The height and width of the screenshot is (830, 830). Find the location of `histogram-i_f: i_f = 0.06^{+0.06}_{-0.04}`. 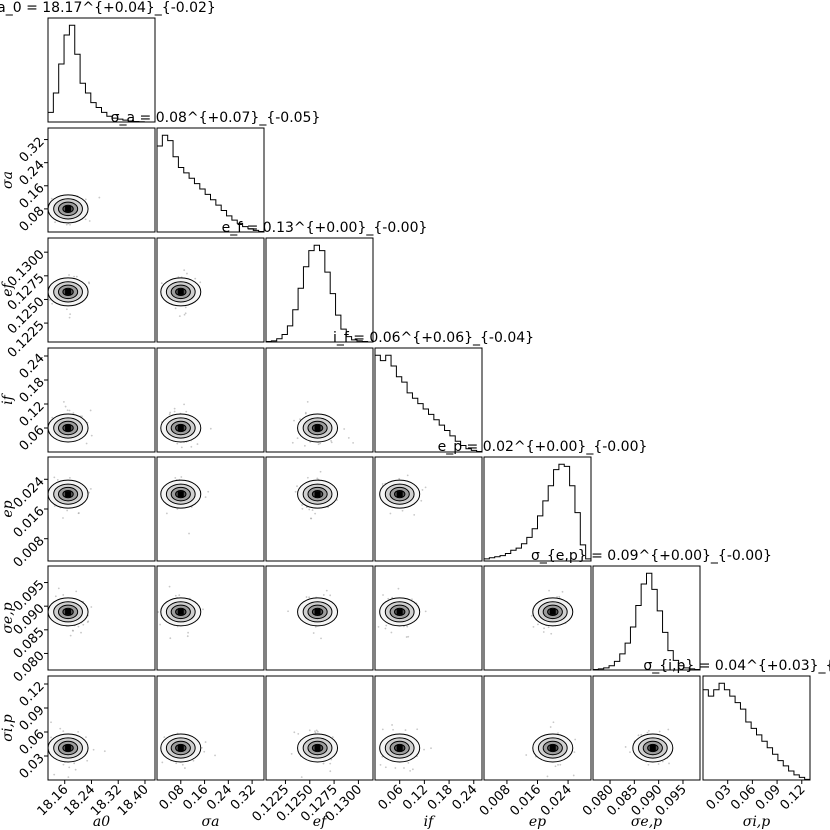

histogram-i_f: i_f = 0.06^{+0.06}_{-0.04} is located at coordinates (433, 391).